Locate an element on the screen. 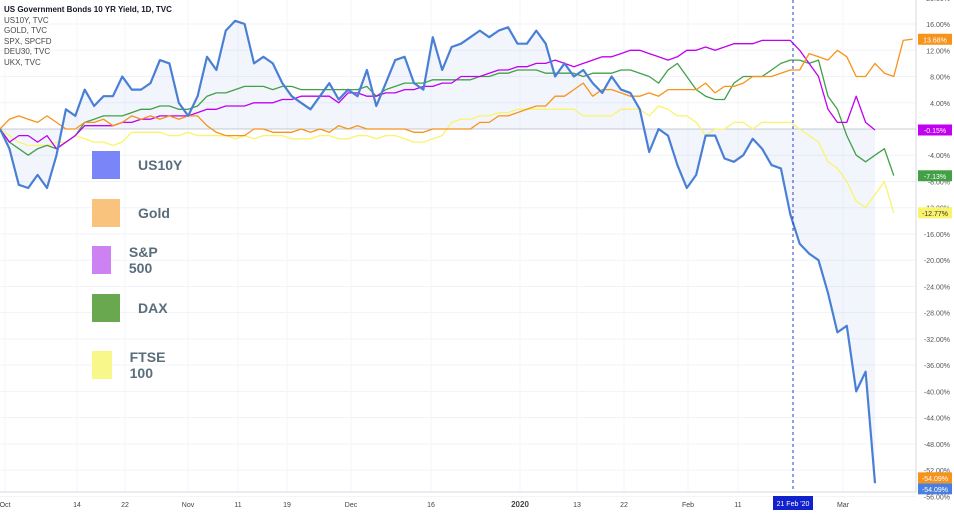  y-tick-label: -48.00% is located at coordinates (937, 445).